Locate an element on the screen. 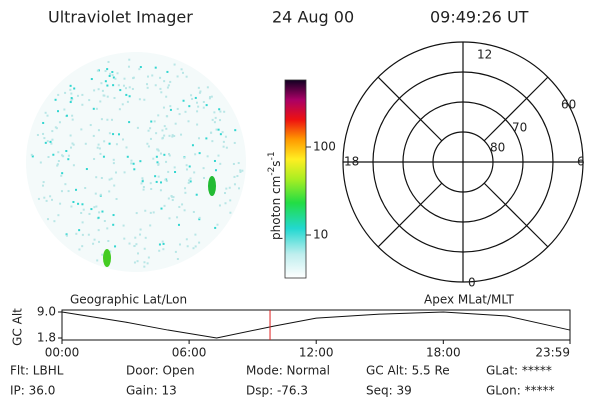 The image size is (600, 400). x-tick-label: 06:00 is located at coordinates (189, 353).